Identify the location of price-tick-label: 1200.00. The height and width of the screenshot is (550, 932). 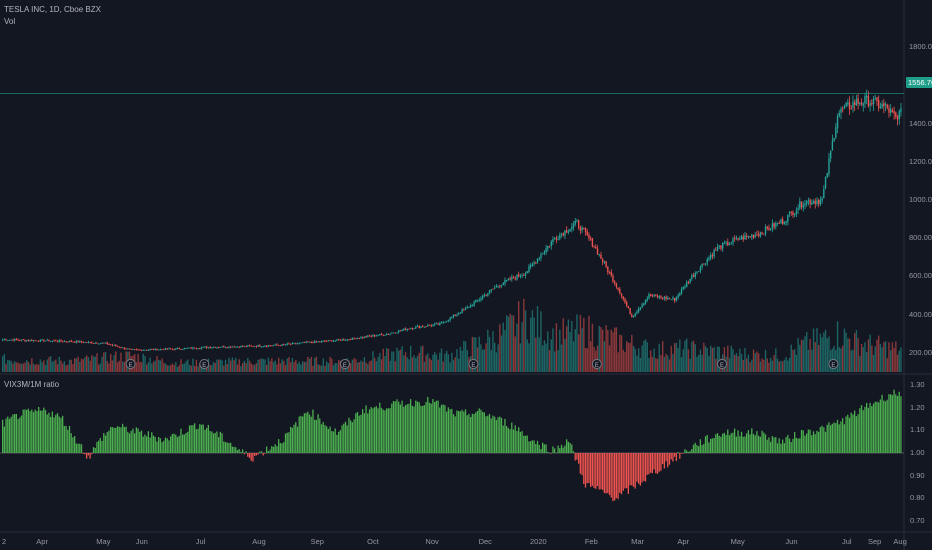
(920, 161).